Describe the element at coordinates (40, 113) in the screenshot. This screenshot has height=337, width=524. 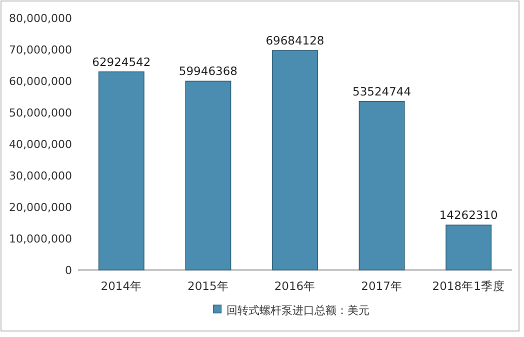
I see `y-tick-label: 50,000,000` at that location.